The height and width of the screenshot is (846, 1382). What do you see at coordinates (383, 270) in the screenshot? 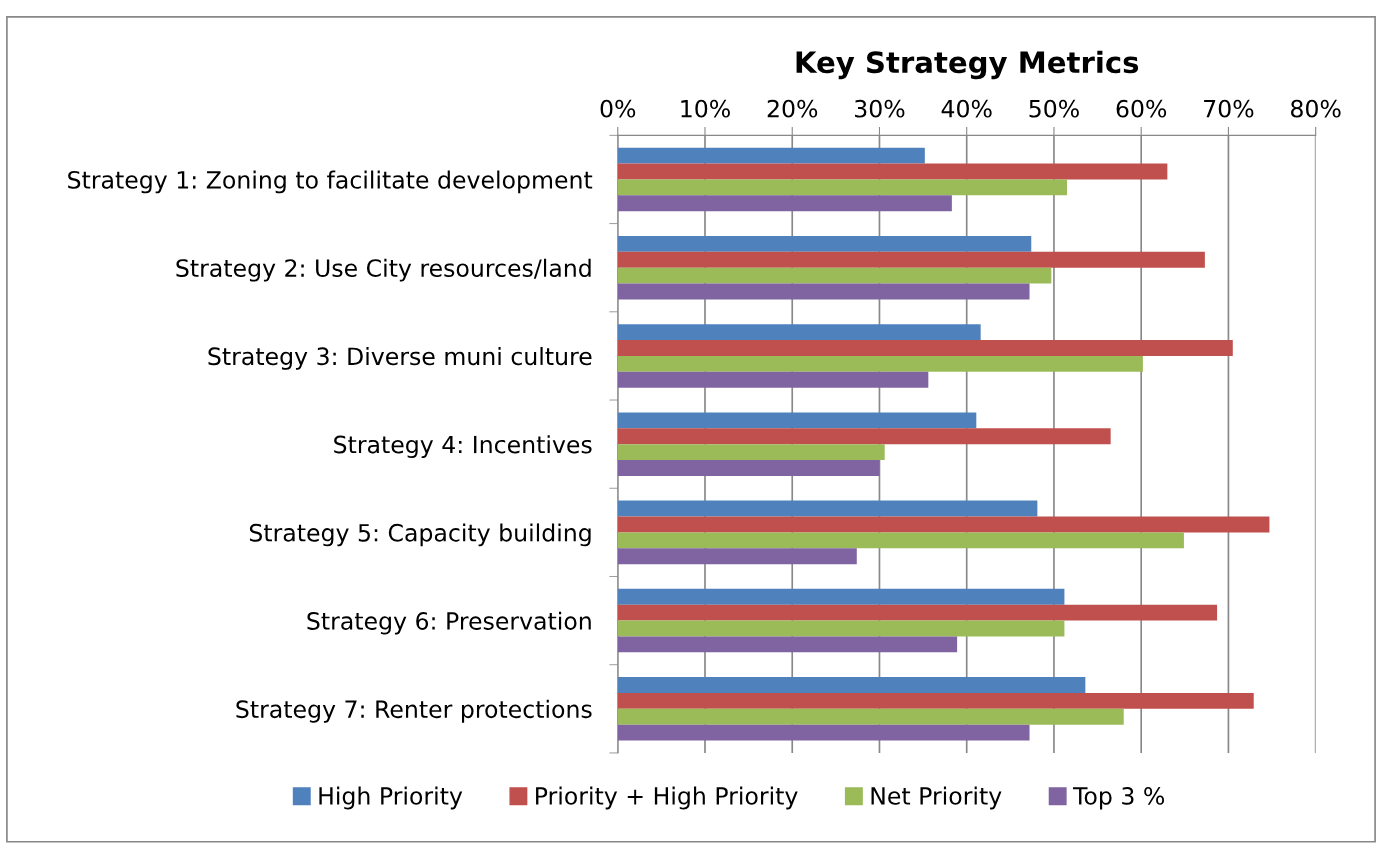
I see `y-tick-label: Strategy 2: Use City resources/land` at bounding box center [383, 270].